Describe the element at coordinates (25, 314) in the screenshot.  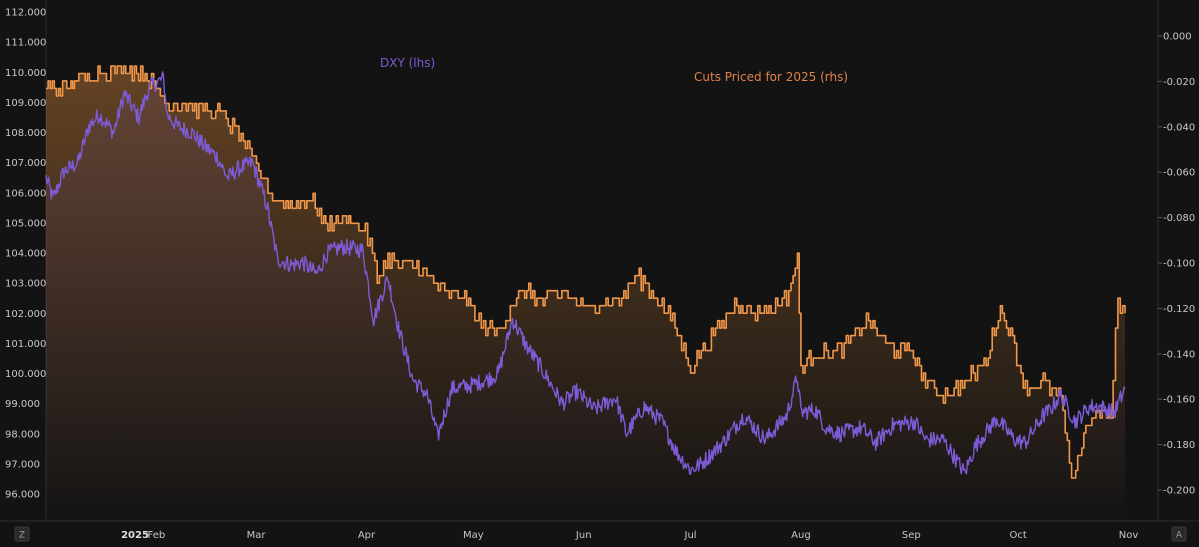
I see `left-tick-label: 102.000` at that location.